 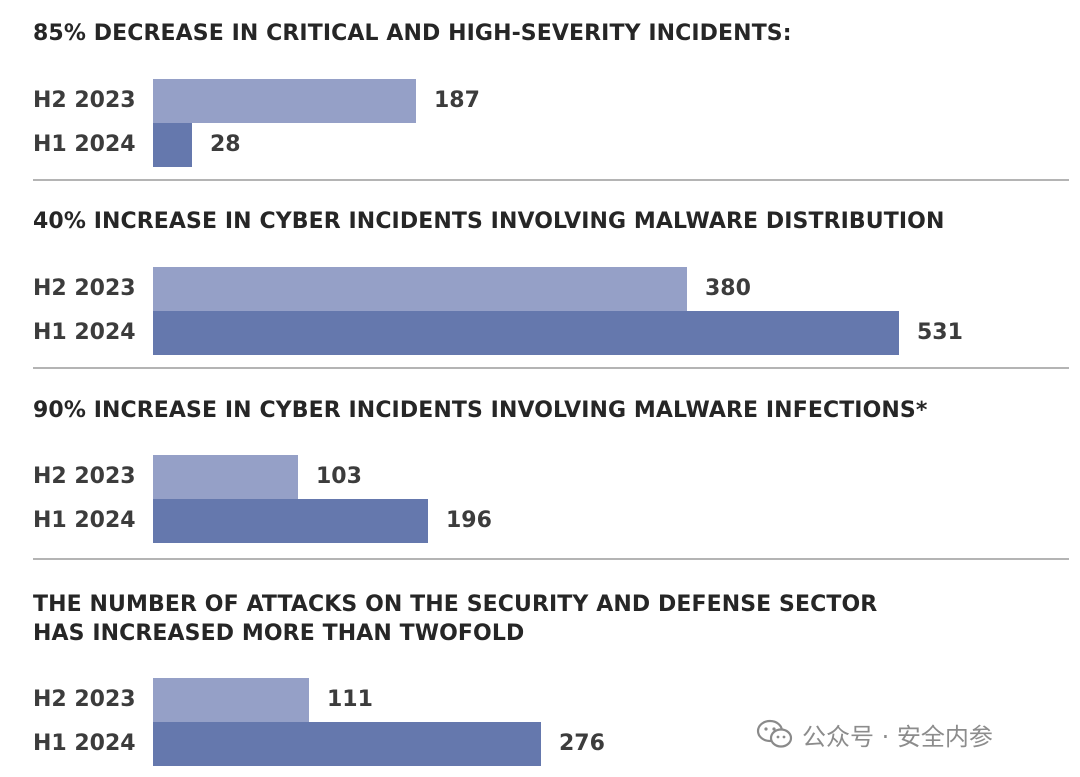 What do you see at coordinates (279, 633) in the screenshot?
I see `chart-title: HAS INCREASED MORE THAN TWOFOLD` at bounding box center [279, 633].